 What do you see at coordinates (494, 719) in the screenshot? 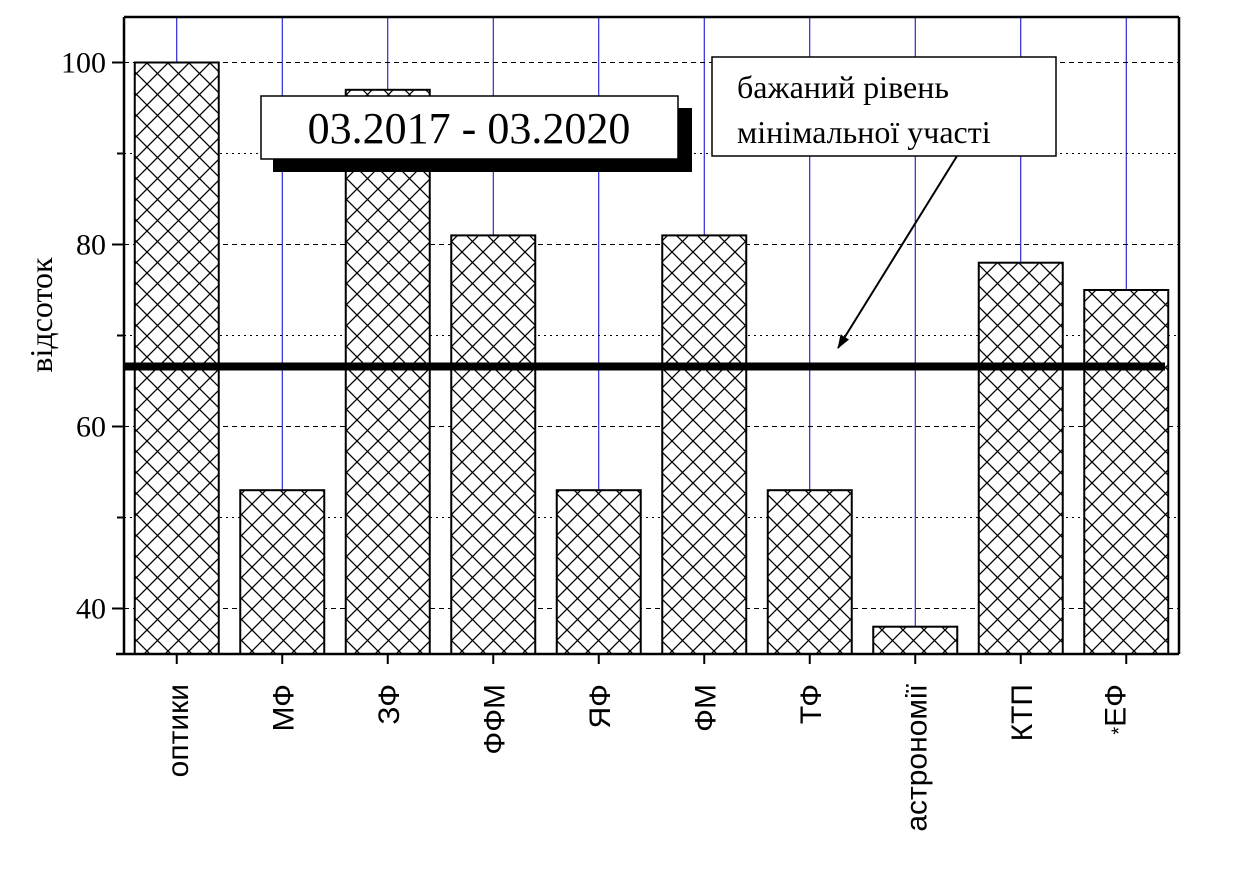
I see `x-tick-label: ФФМ` at bounding box center [494, 719].